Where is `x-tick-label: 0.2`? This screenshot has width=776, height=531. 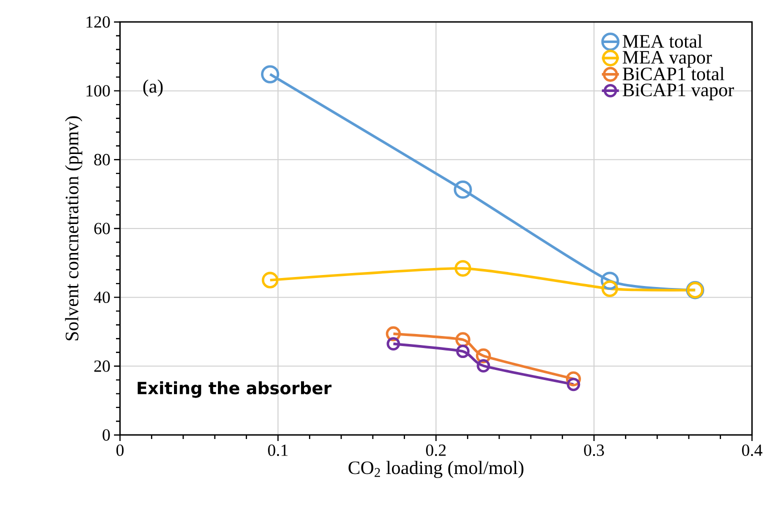
x-tick-label: 0.2 is located at coordinates (436, 450).